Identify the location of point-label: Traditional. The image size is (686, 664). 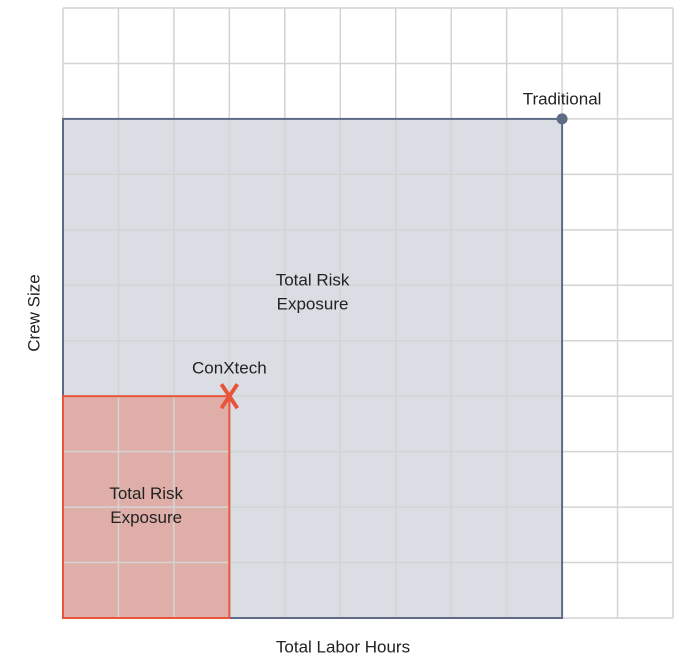
(562, 98).